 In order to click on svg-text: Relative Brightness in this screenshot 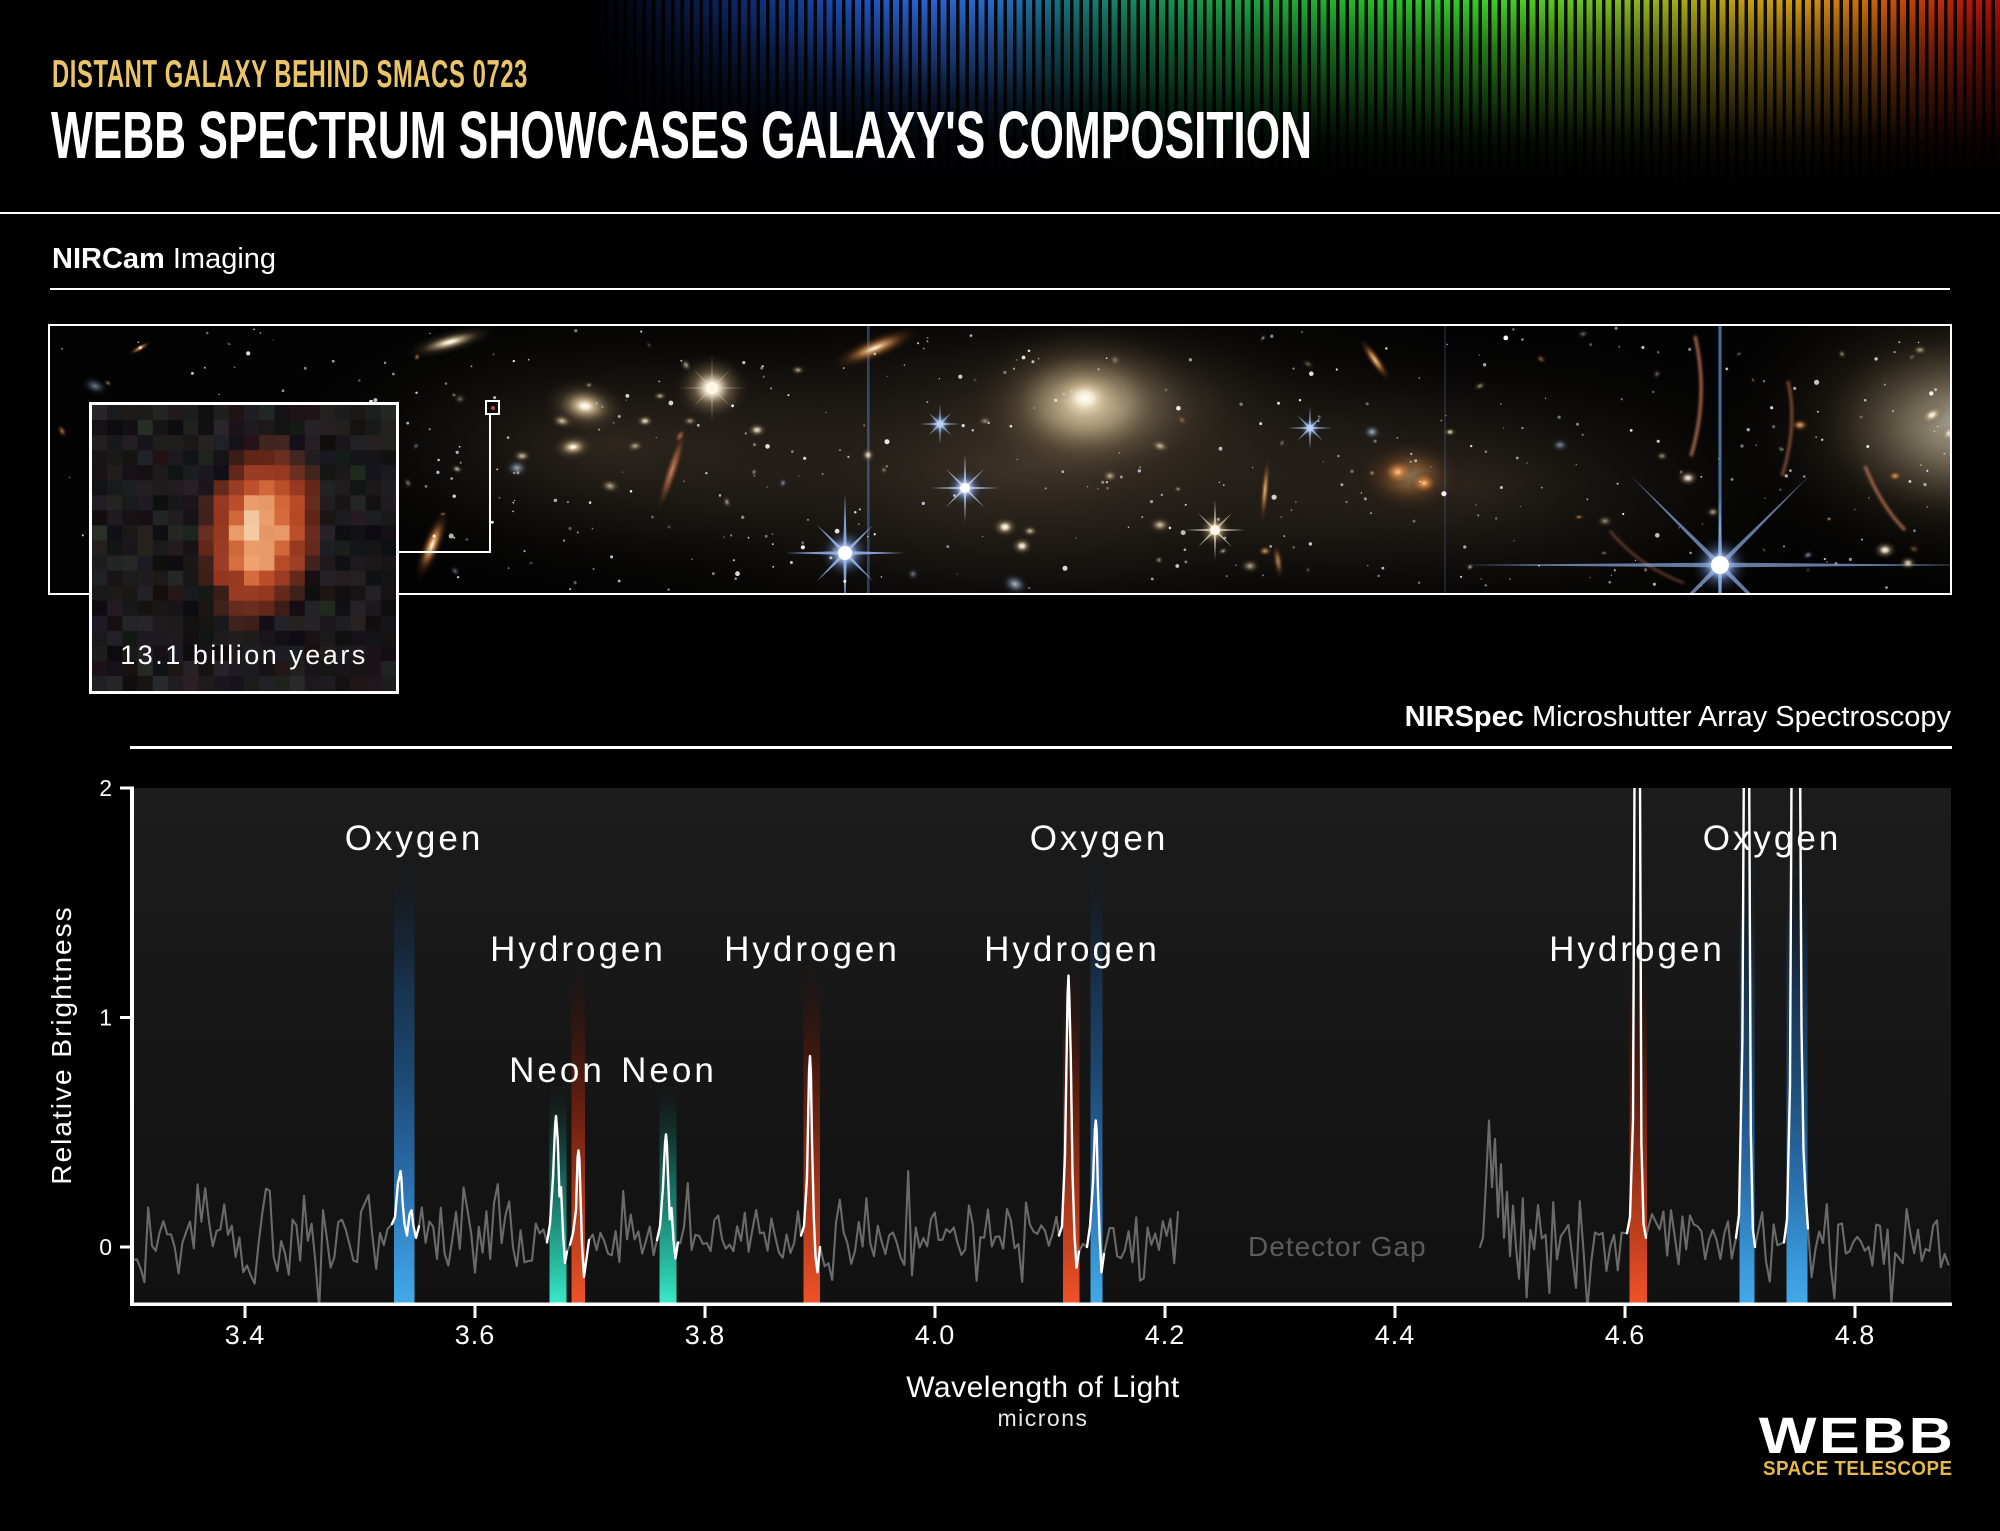, I will do `click(61, 1044)`.